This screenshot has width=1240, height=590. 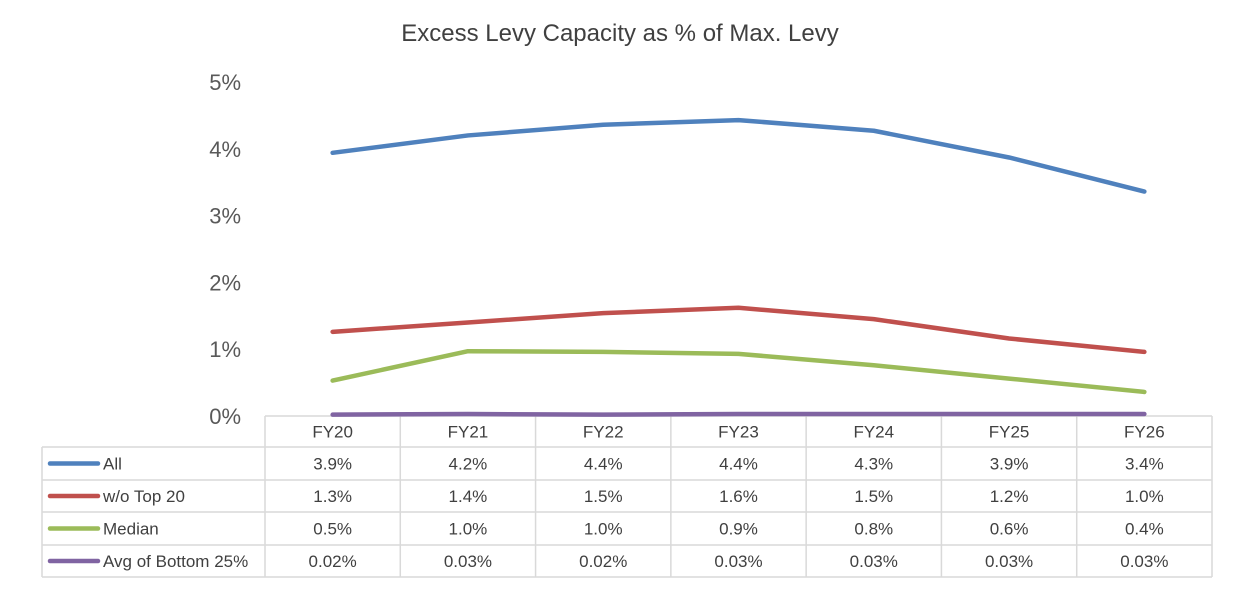 What do you see at coordinates (468, 464) in the screenshot?
I see `data-label: 4.2%` at bounding box center [468, 464].